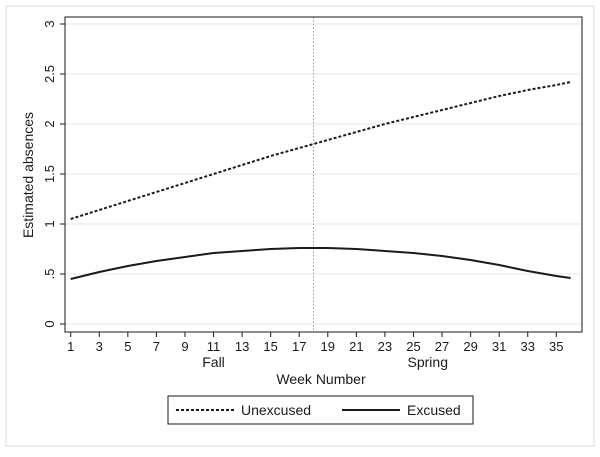 The width and height of the screenshot is (600, 457). Describe the element at coordinates (325, 362) in the screenshot. I see `period-labels: Fall Spring` at that location.